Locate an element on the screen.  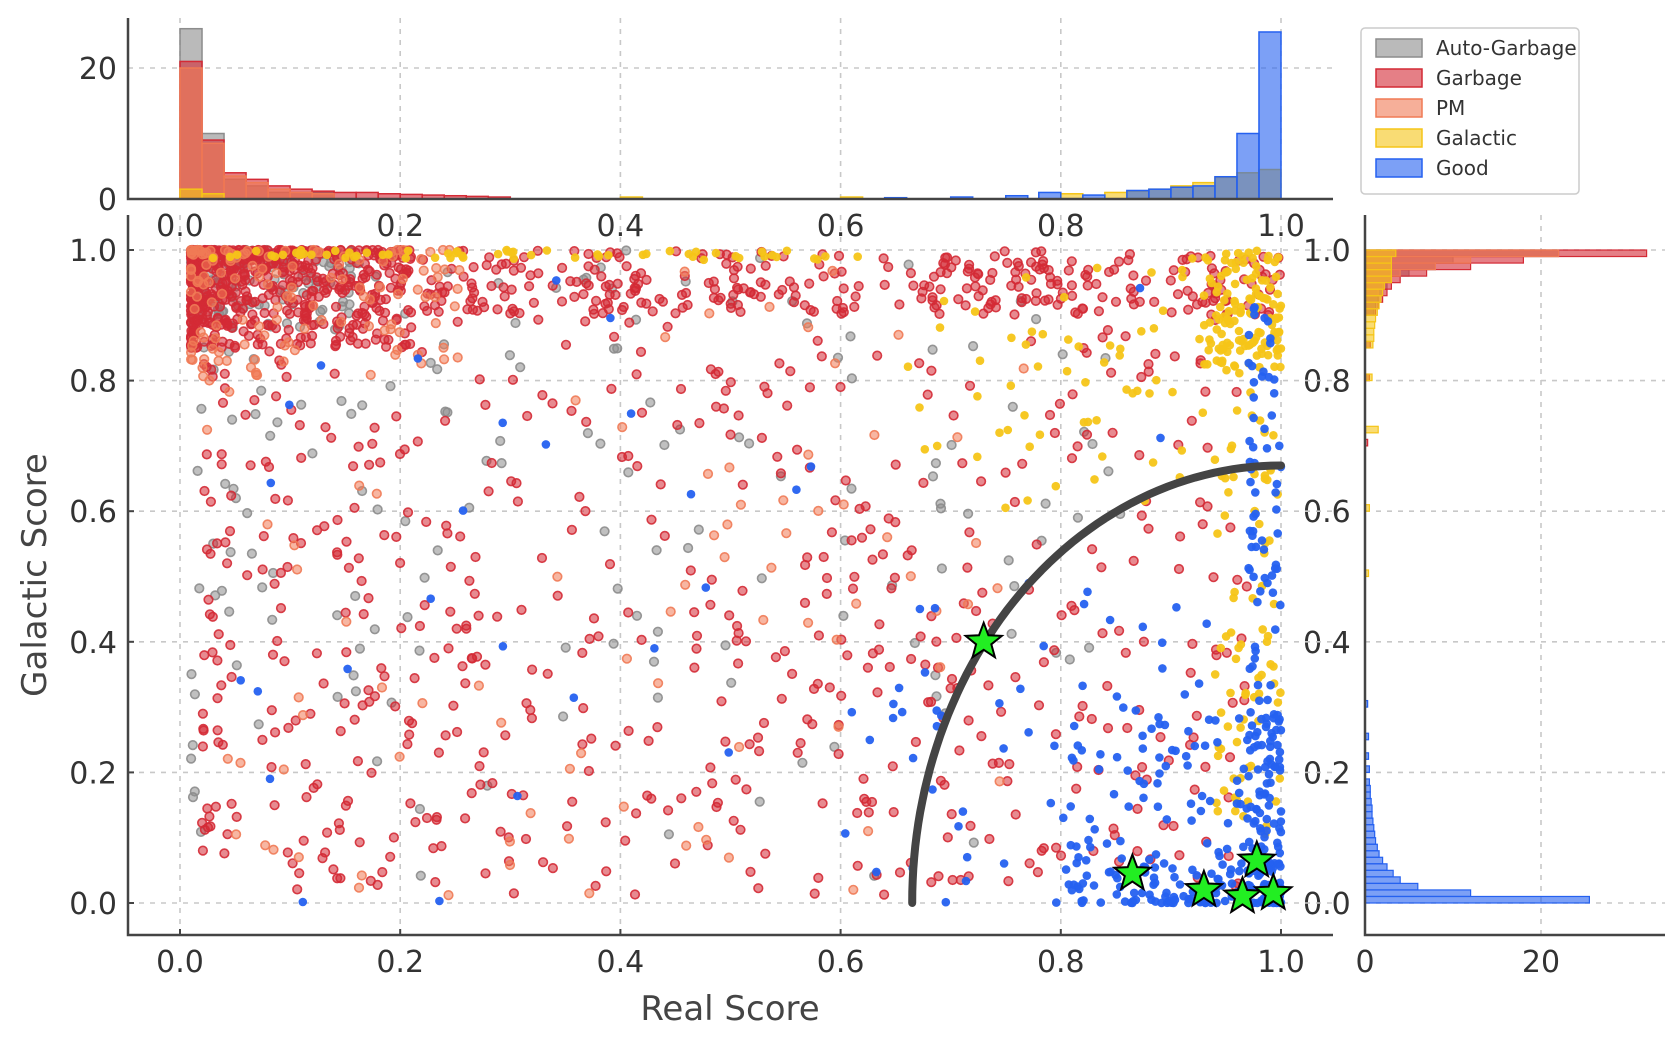
top-y-tick-label: 20 is located at coordinates (98, 69).